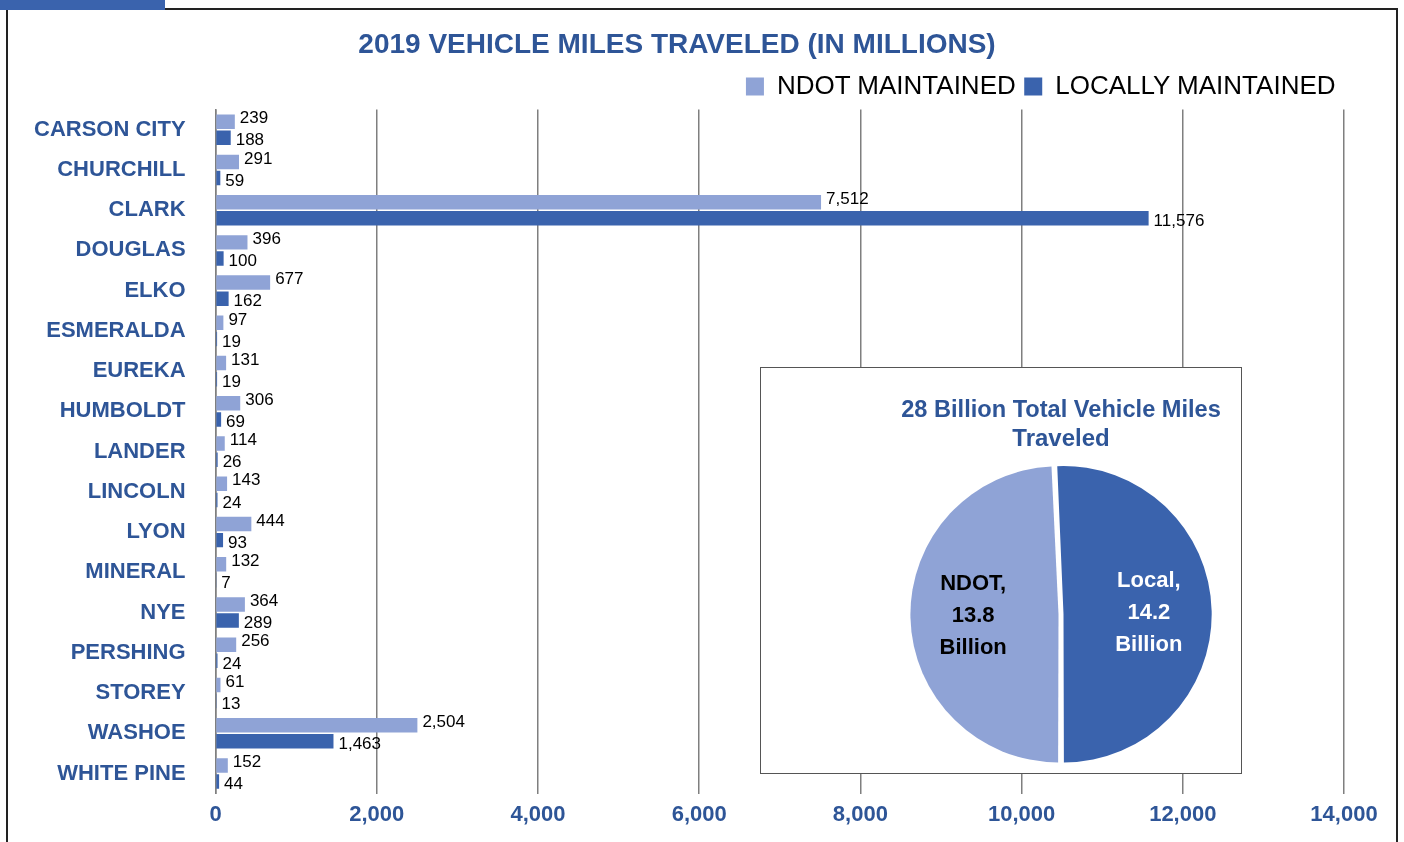 The image size is (1404, 842). What do you see at coordinates (235, 180) in the screenshot?
I see `data-label: 59` at bounding box center [235, 180].